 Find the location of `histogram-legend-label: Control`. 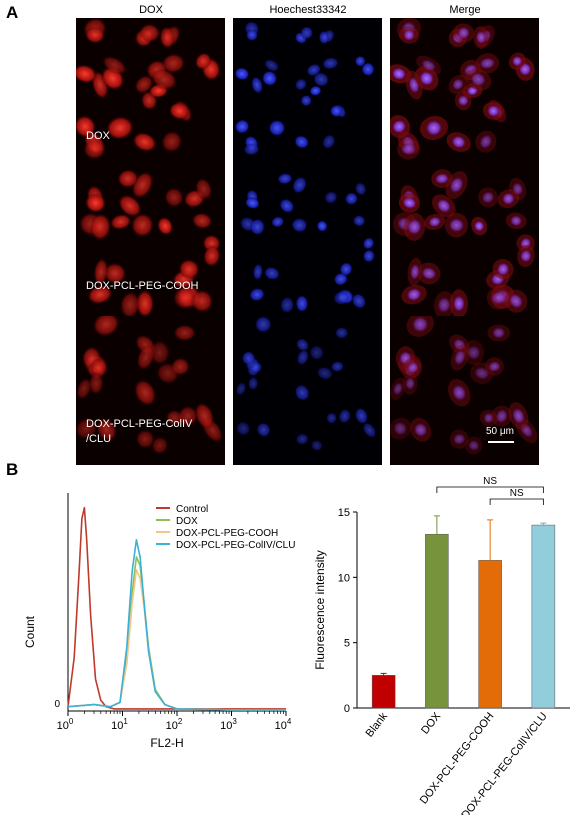

histogram-legend-label: Control is located at coordinates (192, 509).